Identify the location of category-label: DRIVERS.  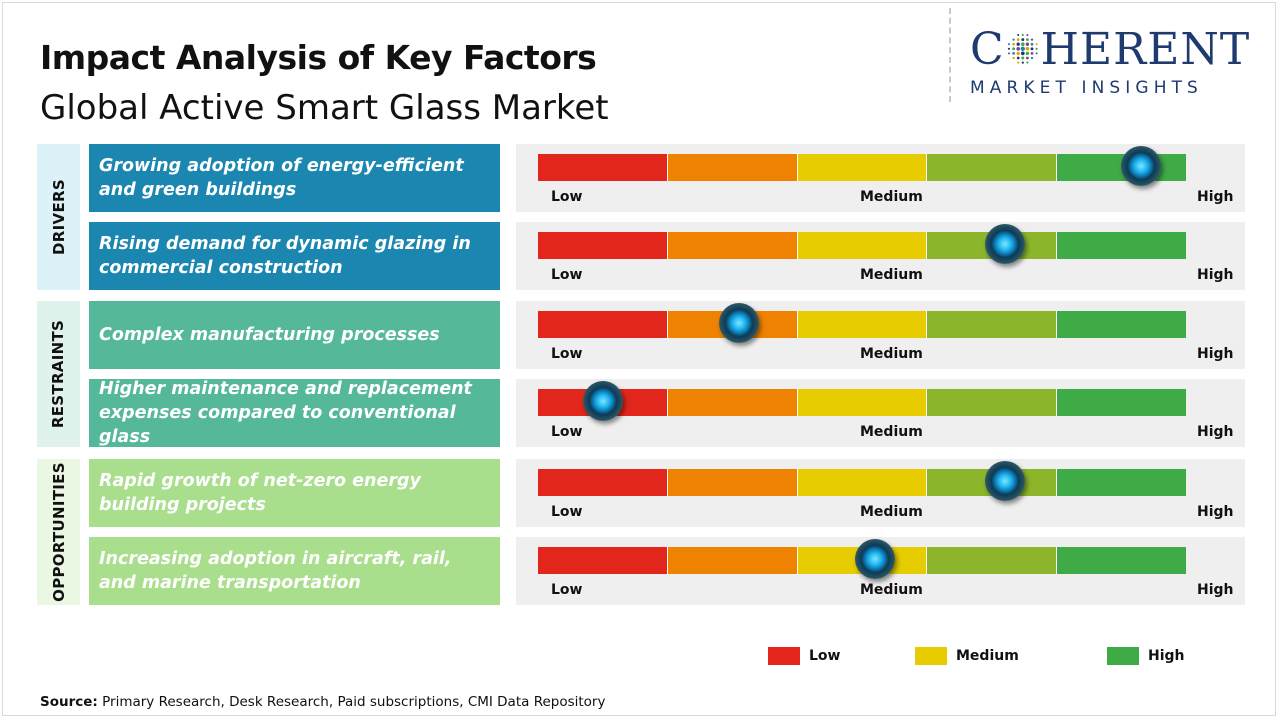
(58, 217).